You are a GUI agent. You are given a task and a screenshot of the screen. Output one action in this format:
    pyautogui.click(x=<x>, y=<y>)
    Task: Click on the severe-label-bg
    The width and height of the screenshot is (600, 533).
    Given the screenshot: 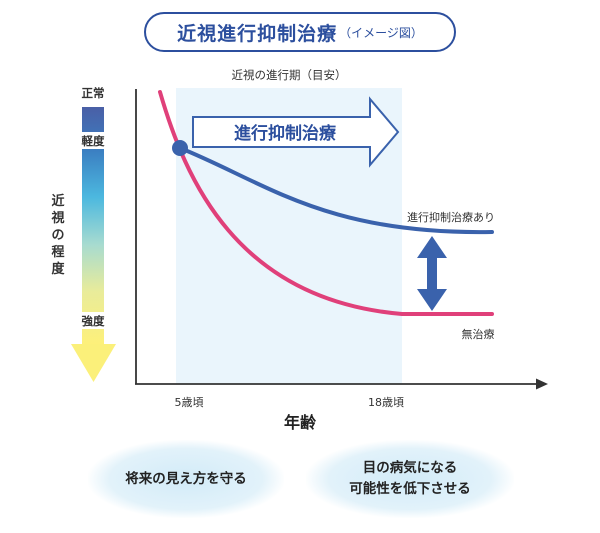 What is the action you would take?
    pyautogui.click(x=93, y=320)
    